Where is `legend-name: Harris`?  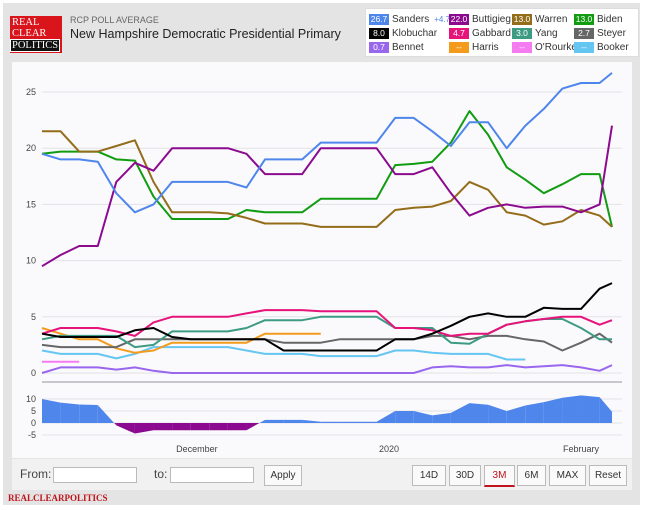 legend-name: Harris is located at coordinates (485, 47).